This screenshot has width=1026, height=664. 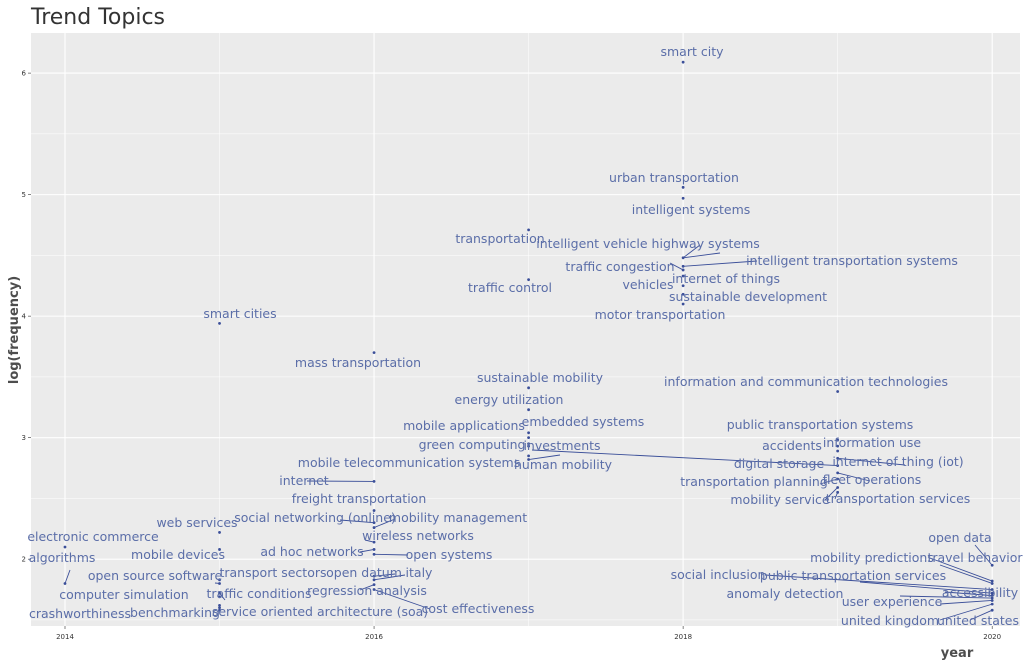 I want to click on point-label: italy, so click(x=420, y=572).